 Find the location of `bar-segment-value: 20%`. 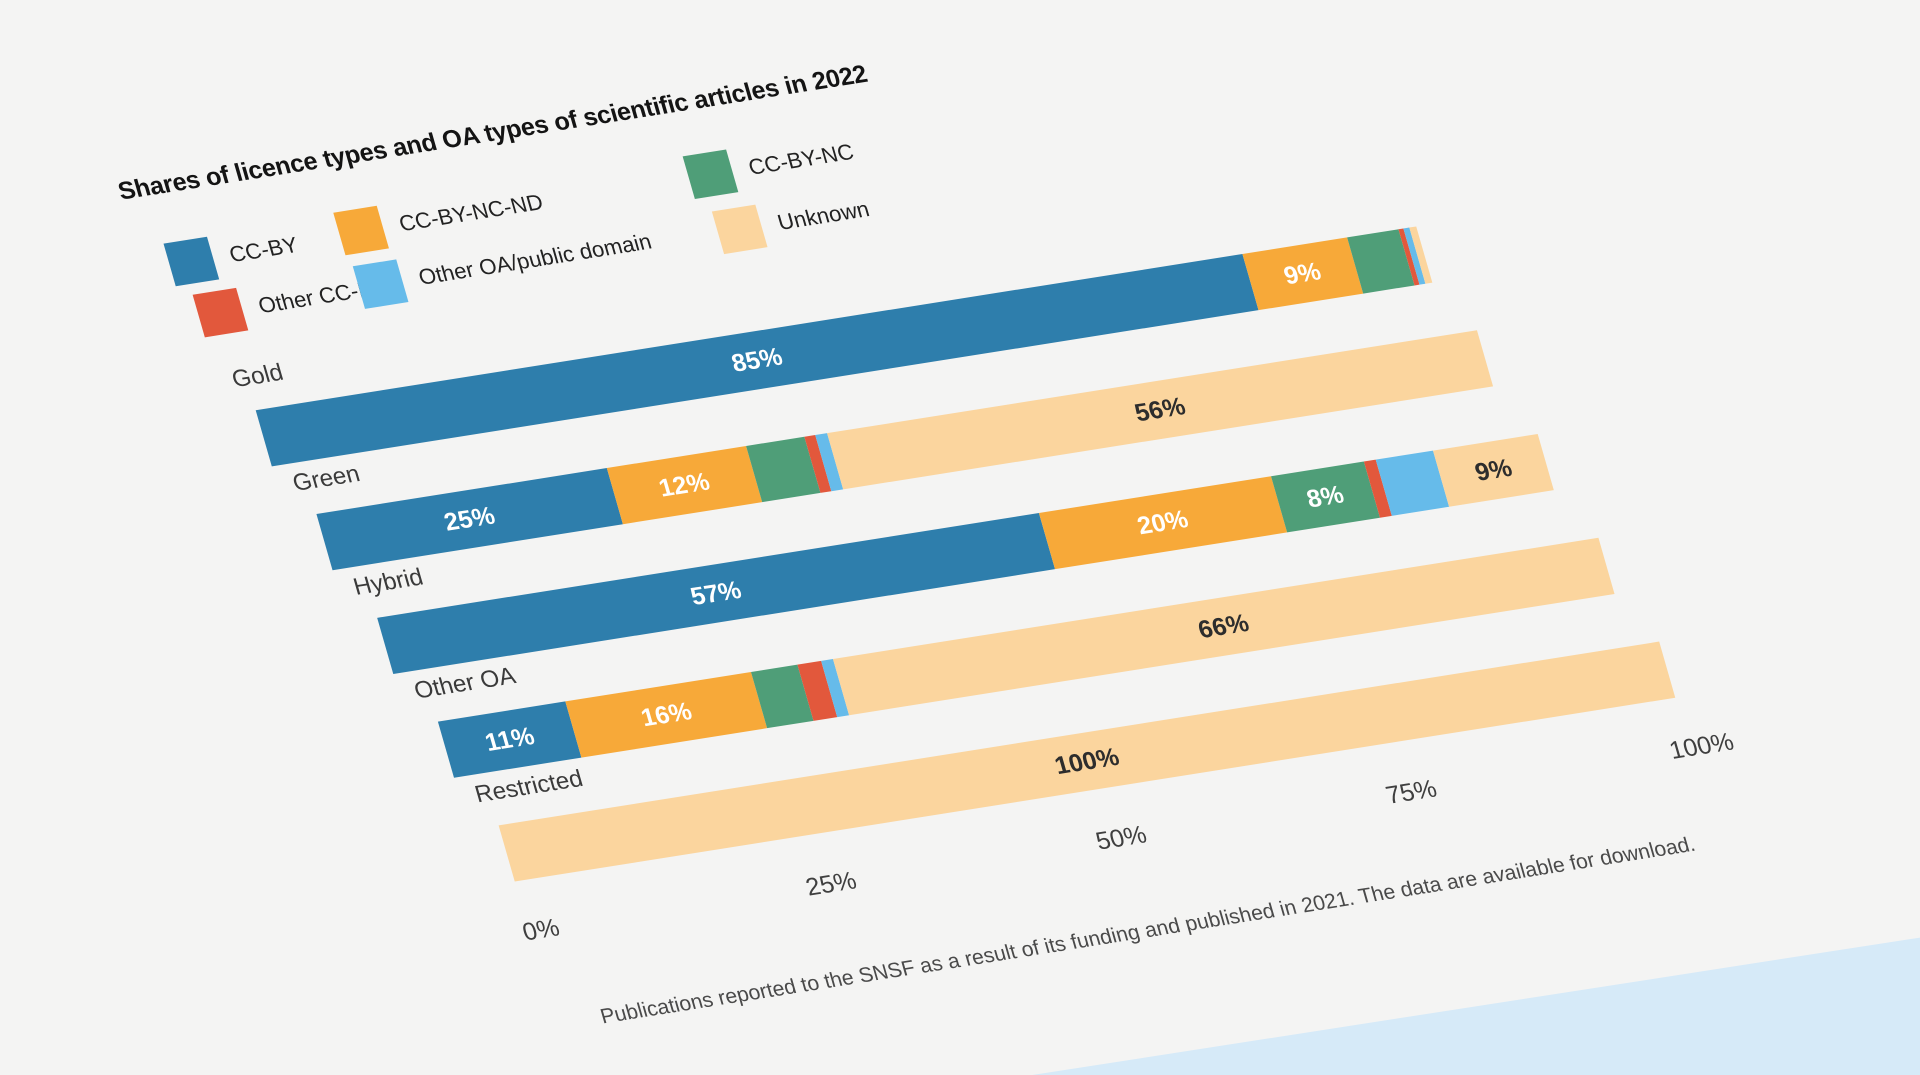

bar-segment-value: 20% is located at coordinates (1163, 522).